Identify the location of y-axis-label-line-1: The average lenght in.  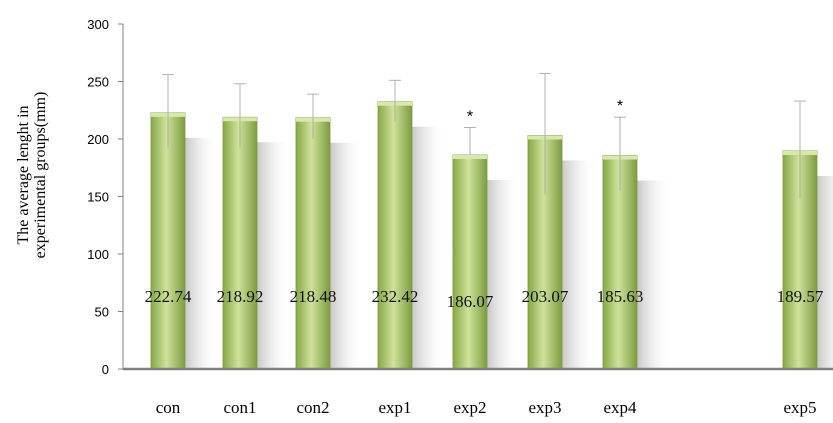
(23, 174).